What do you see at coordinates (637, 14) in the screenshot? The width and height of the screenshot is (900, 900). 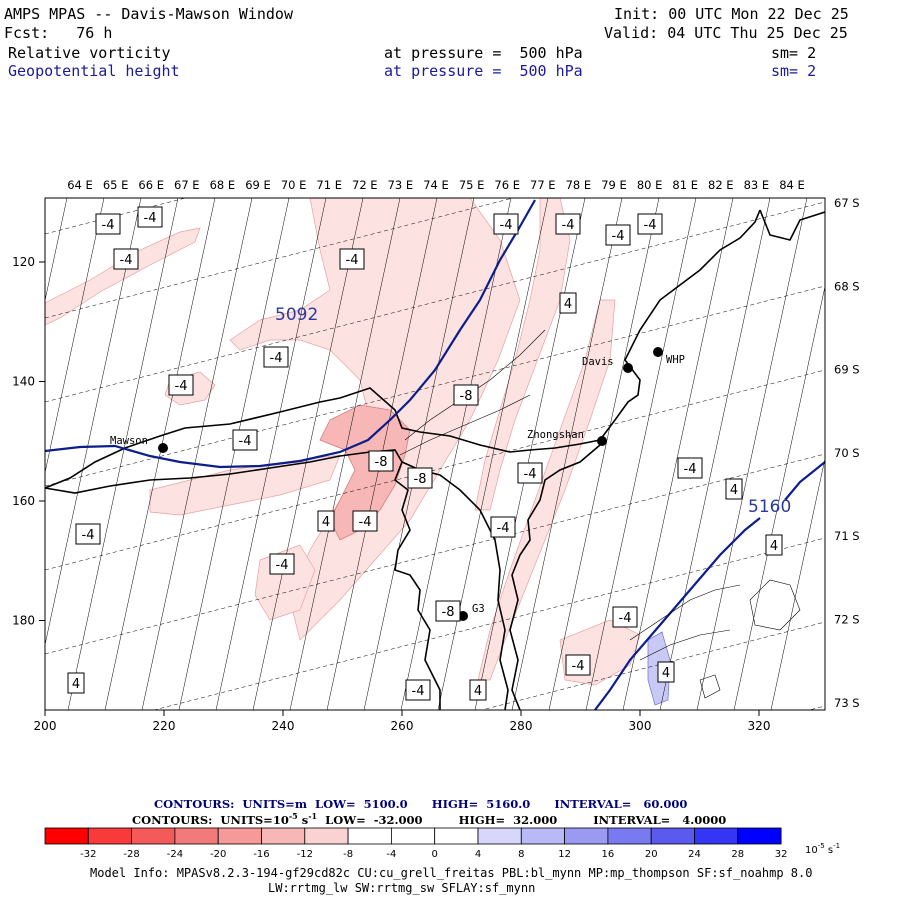 I see `init-label: Init:` at bounding box center [637, 14].